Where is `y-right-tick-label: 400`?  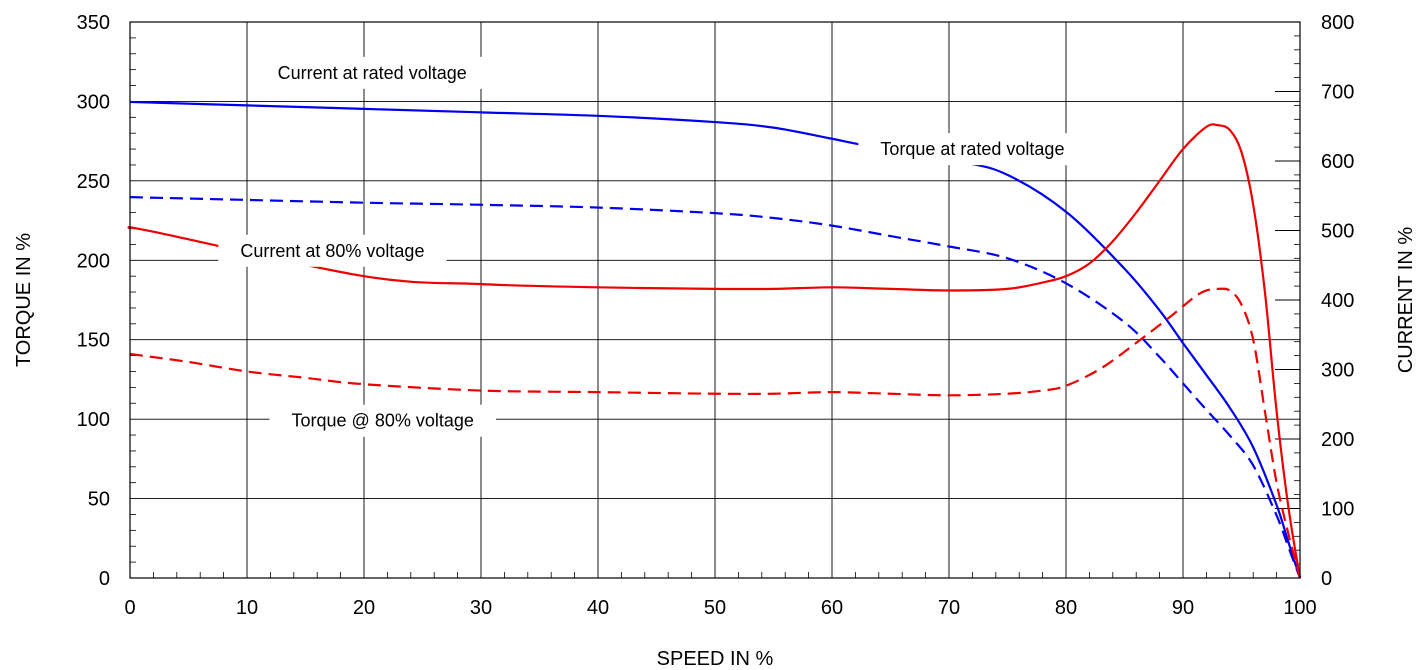
y-right-tick-label: 400 is located at coordinates (1337, 301).